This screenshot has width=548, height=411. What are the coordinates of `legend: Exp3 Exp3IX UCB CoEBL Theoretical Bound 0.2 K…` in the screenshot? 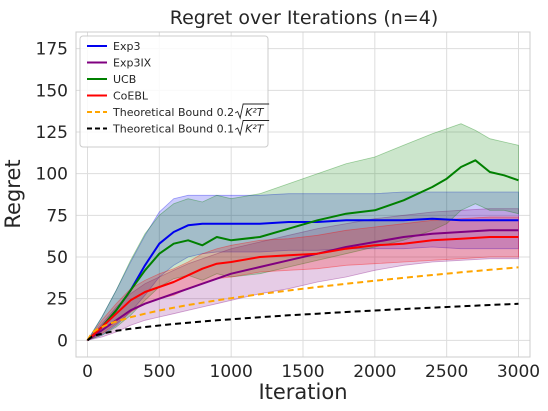 It's located at (174, 91).